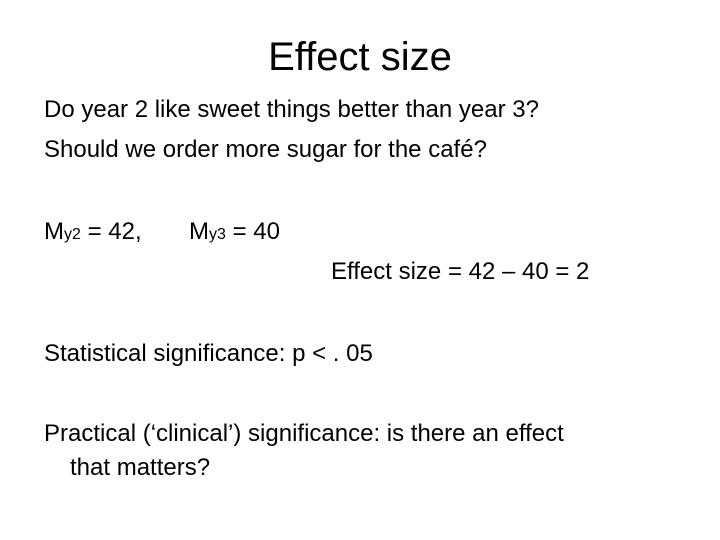 The height and width of the screenshot is (540, 720). I want to click on statistical-significance: Statistical significance: p < . 05, so click(208, 353).